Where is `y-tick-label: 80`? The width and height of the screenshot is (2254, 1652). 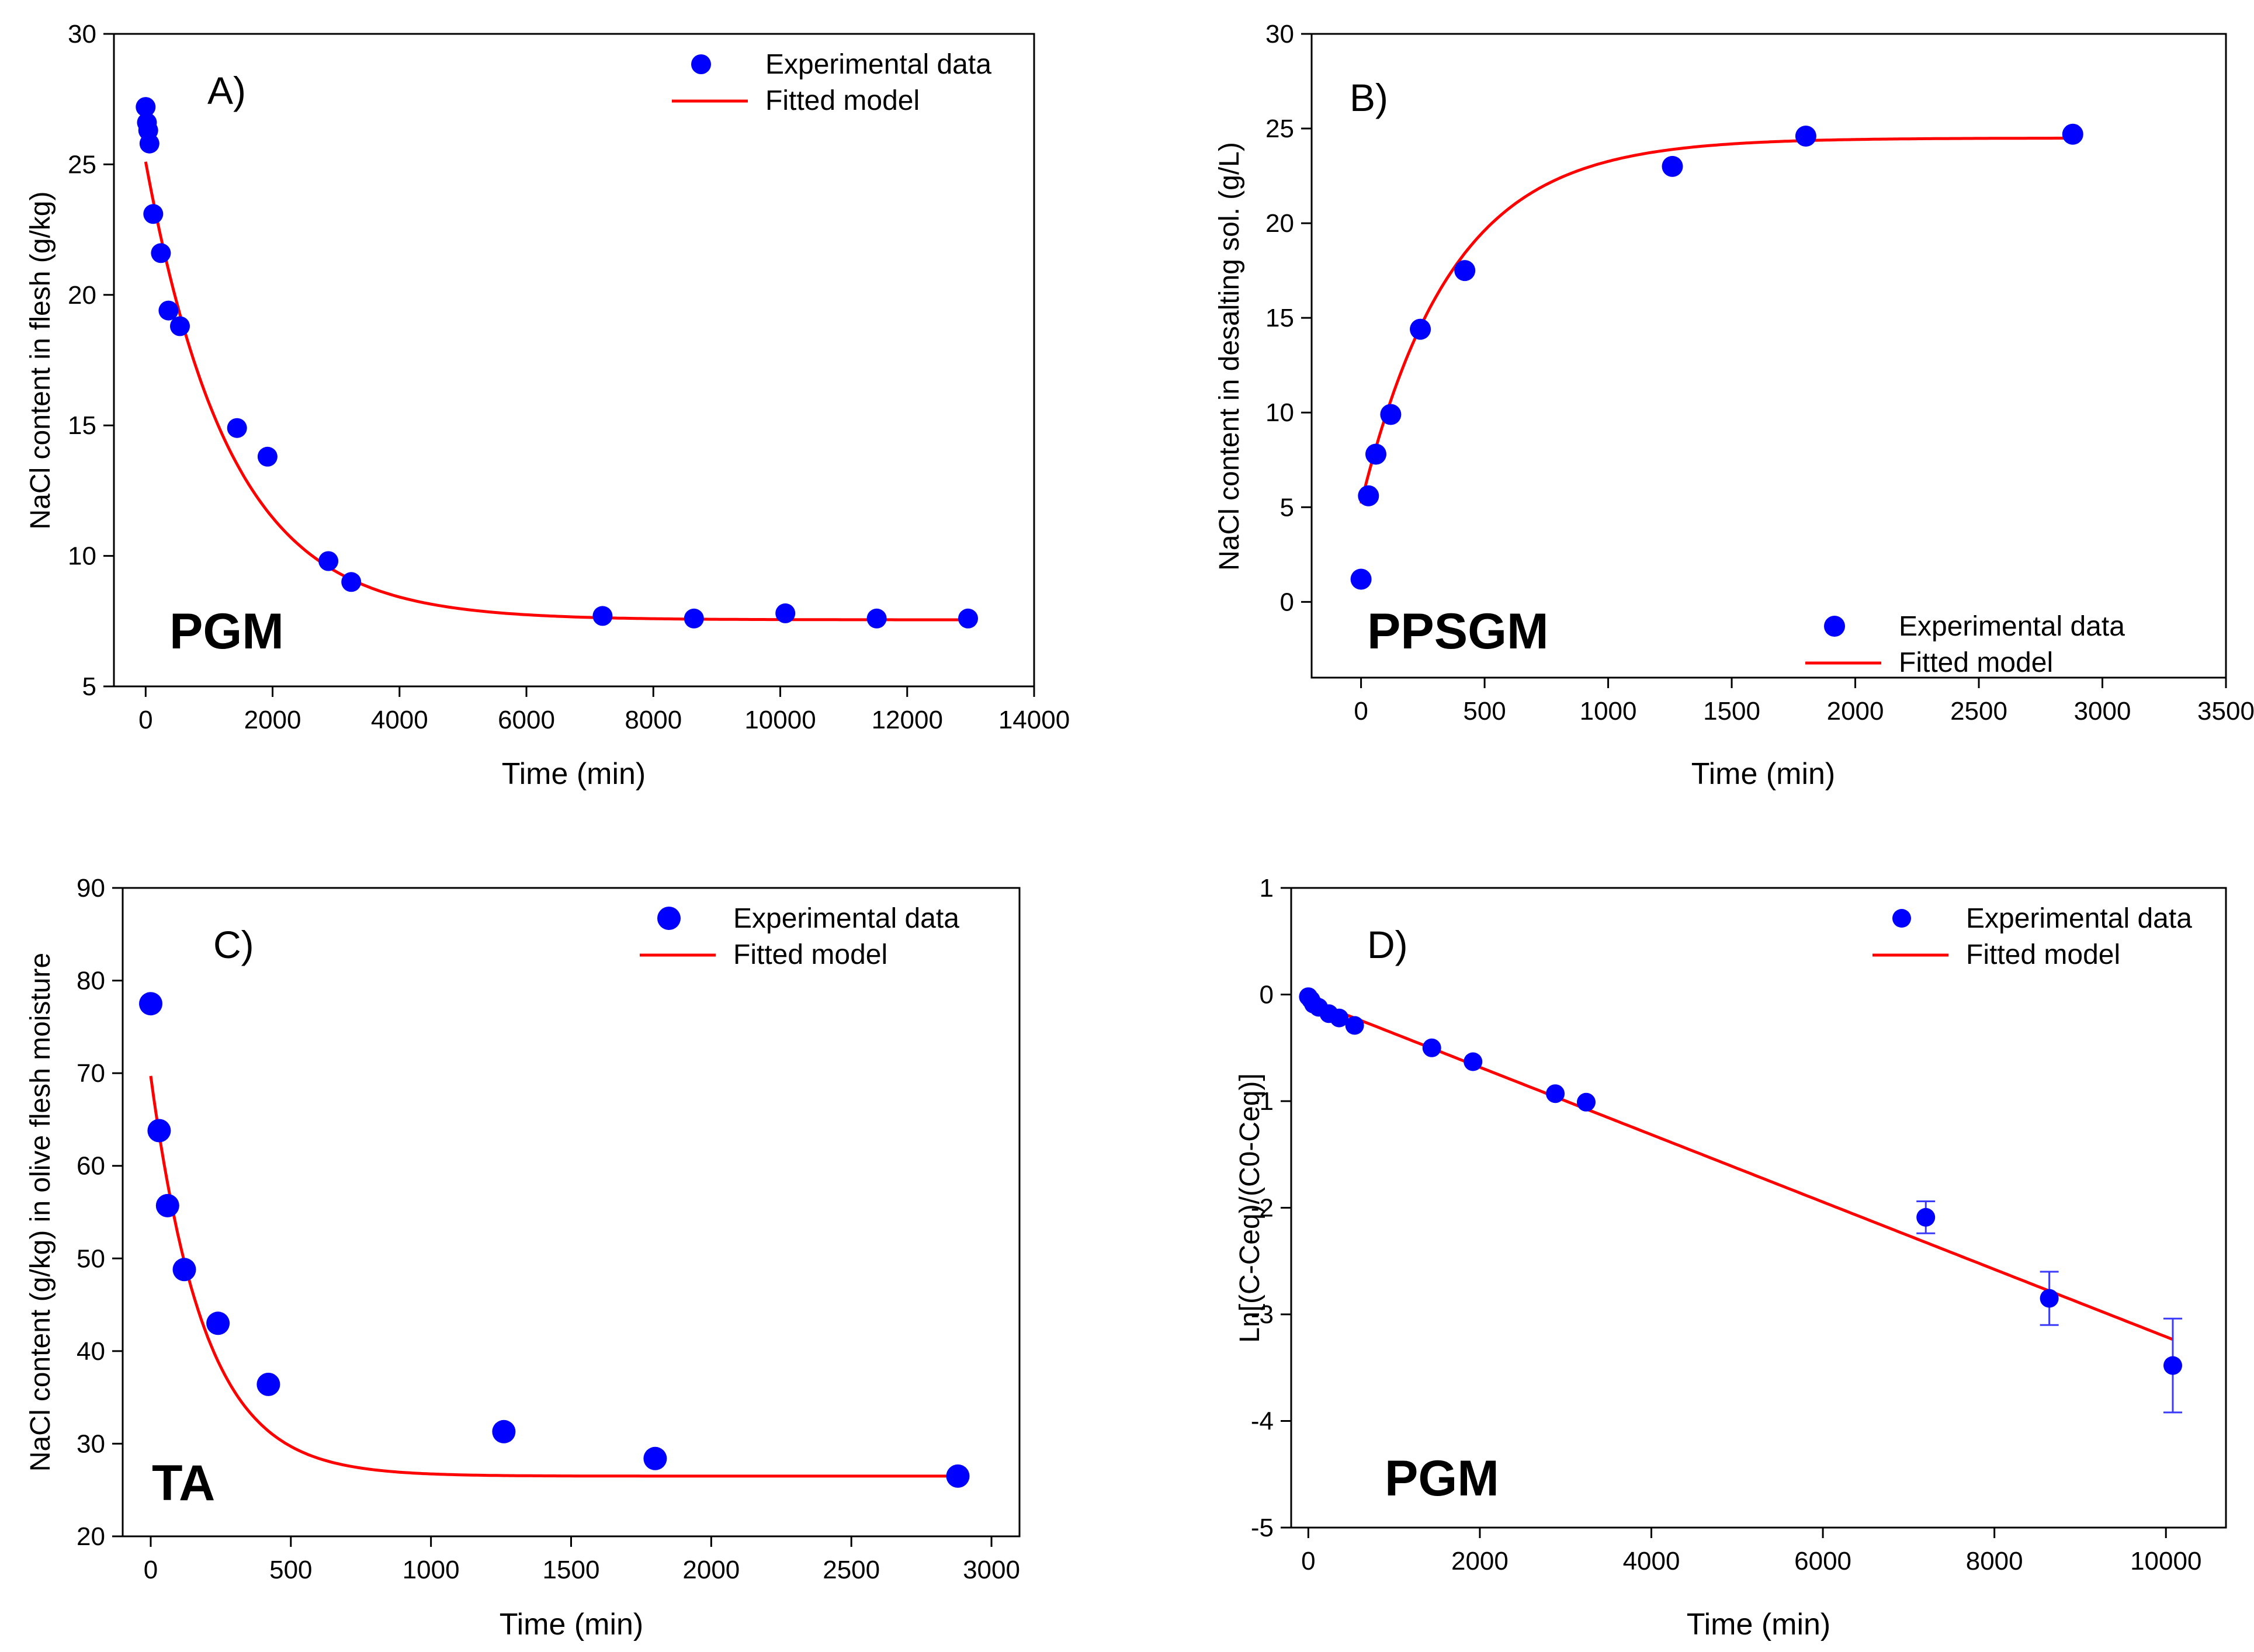
y-tick-label: 80 is located at coordinates (91, 981).